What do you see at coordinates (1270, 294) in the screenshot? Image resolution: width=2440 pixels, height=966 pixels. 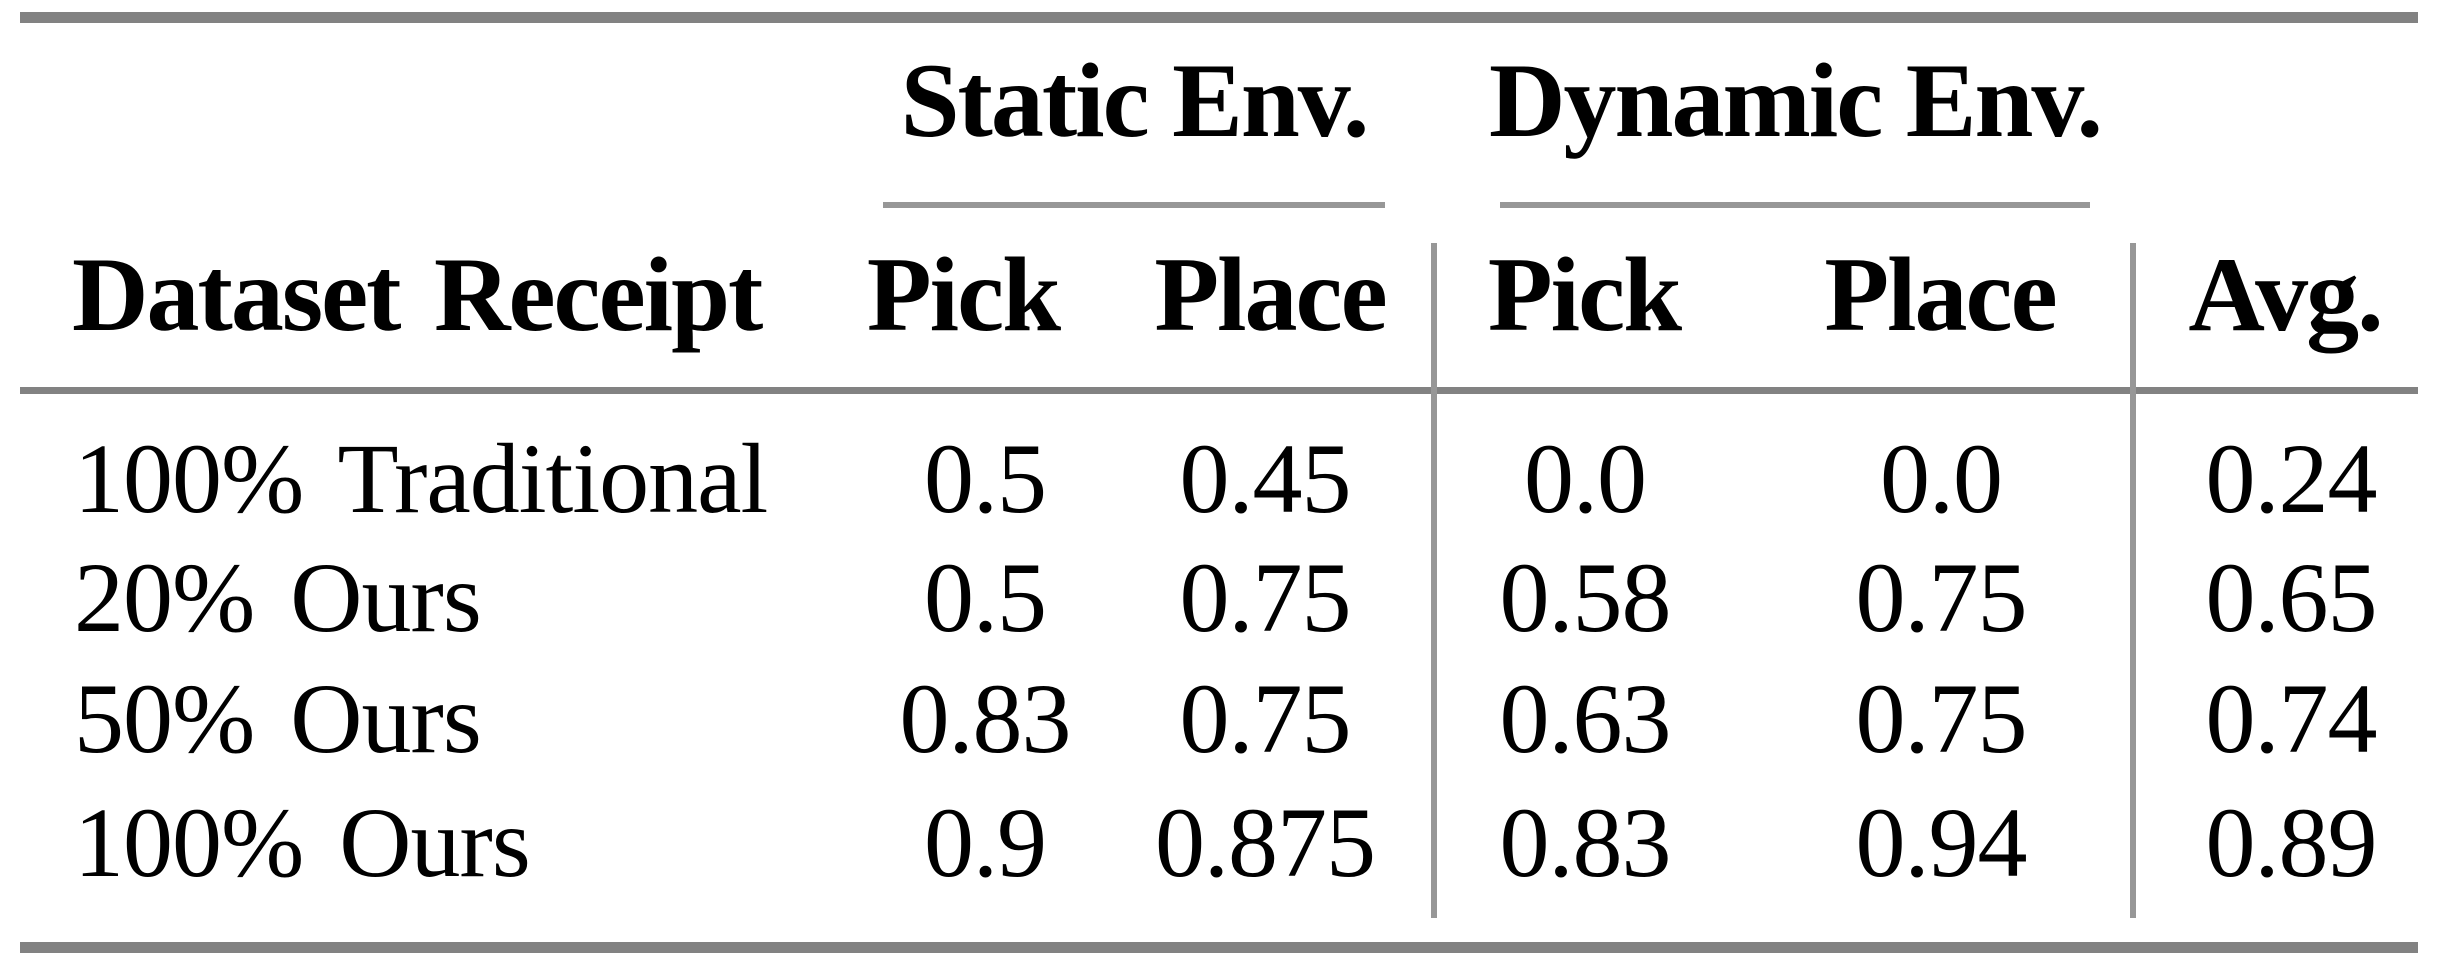 I see `column-header-static-place: Place` at bounding box center [1270, 294].